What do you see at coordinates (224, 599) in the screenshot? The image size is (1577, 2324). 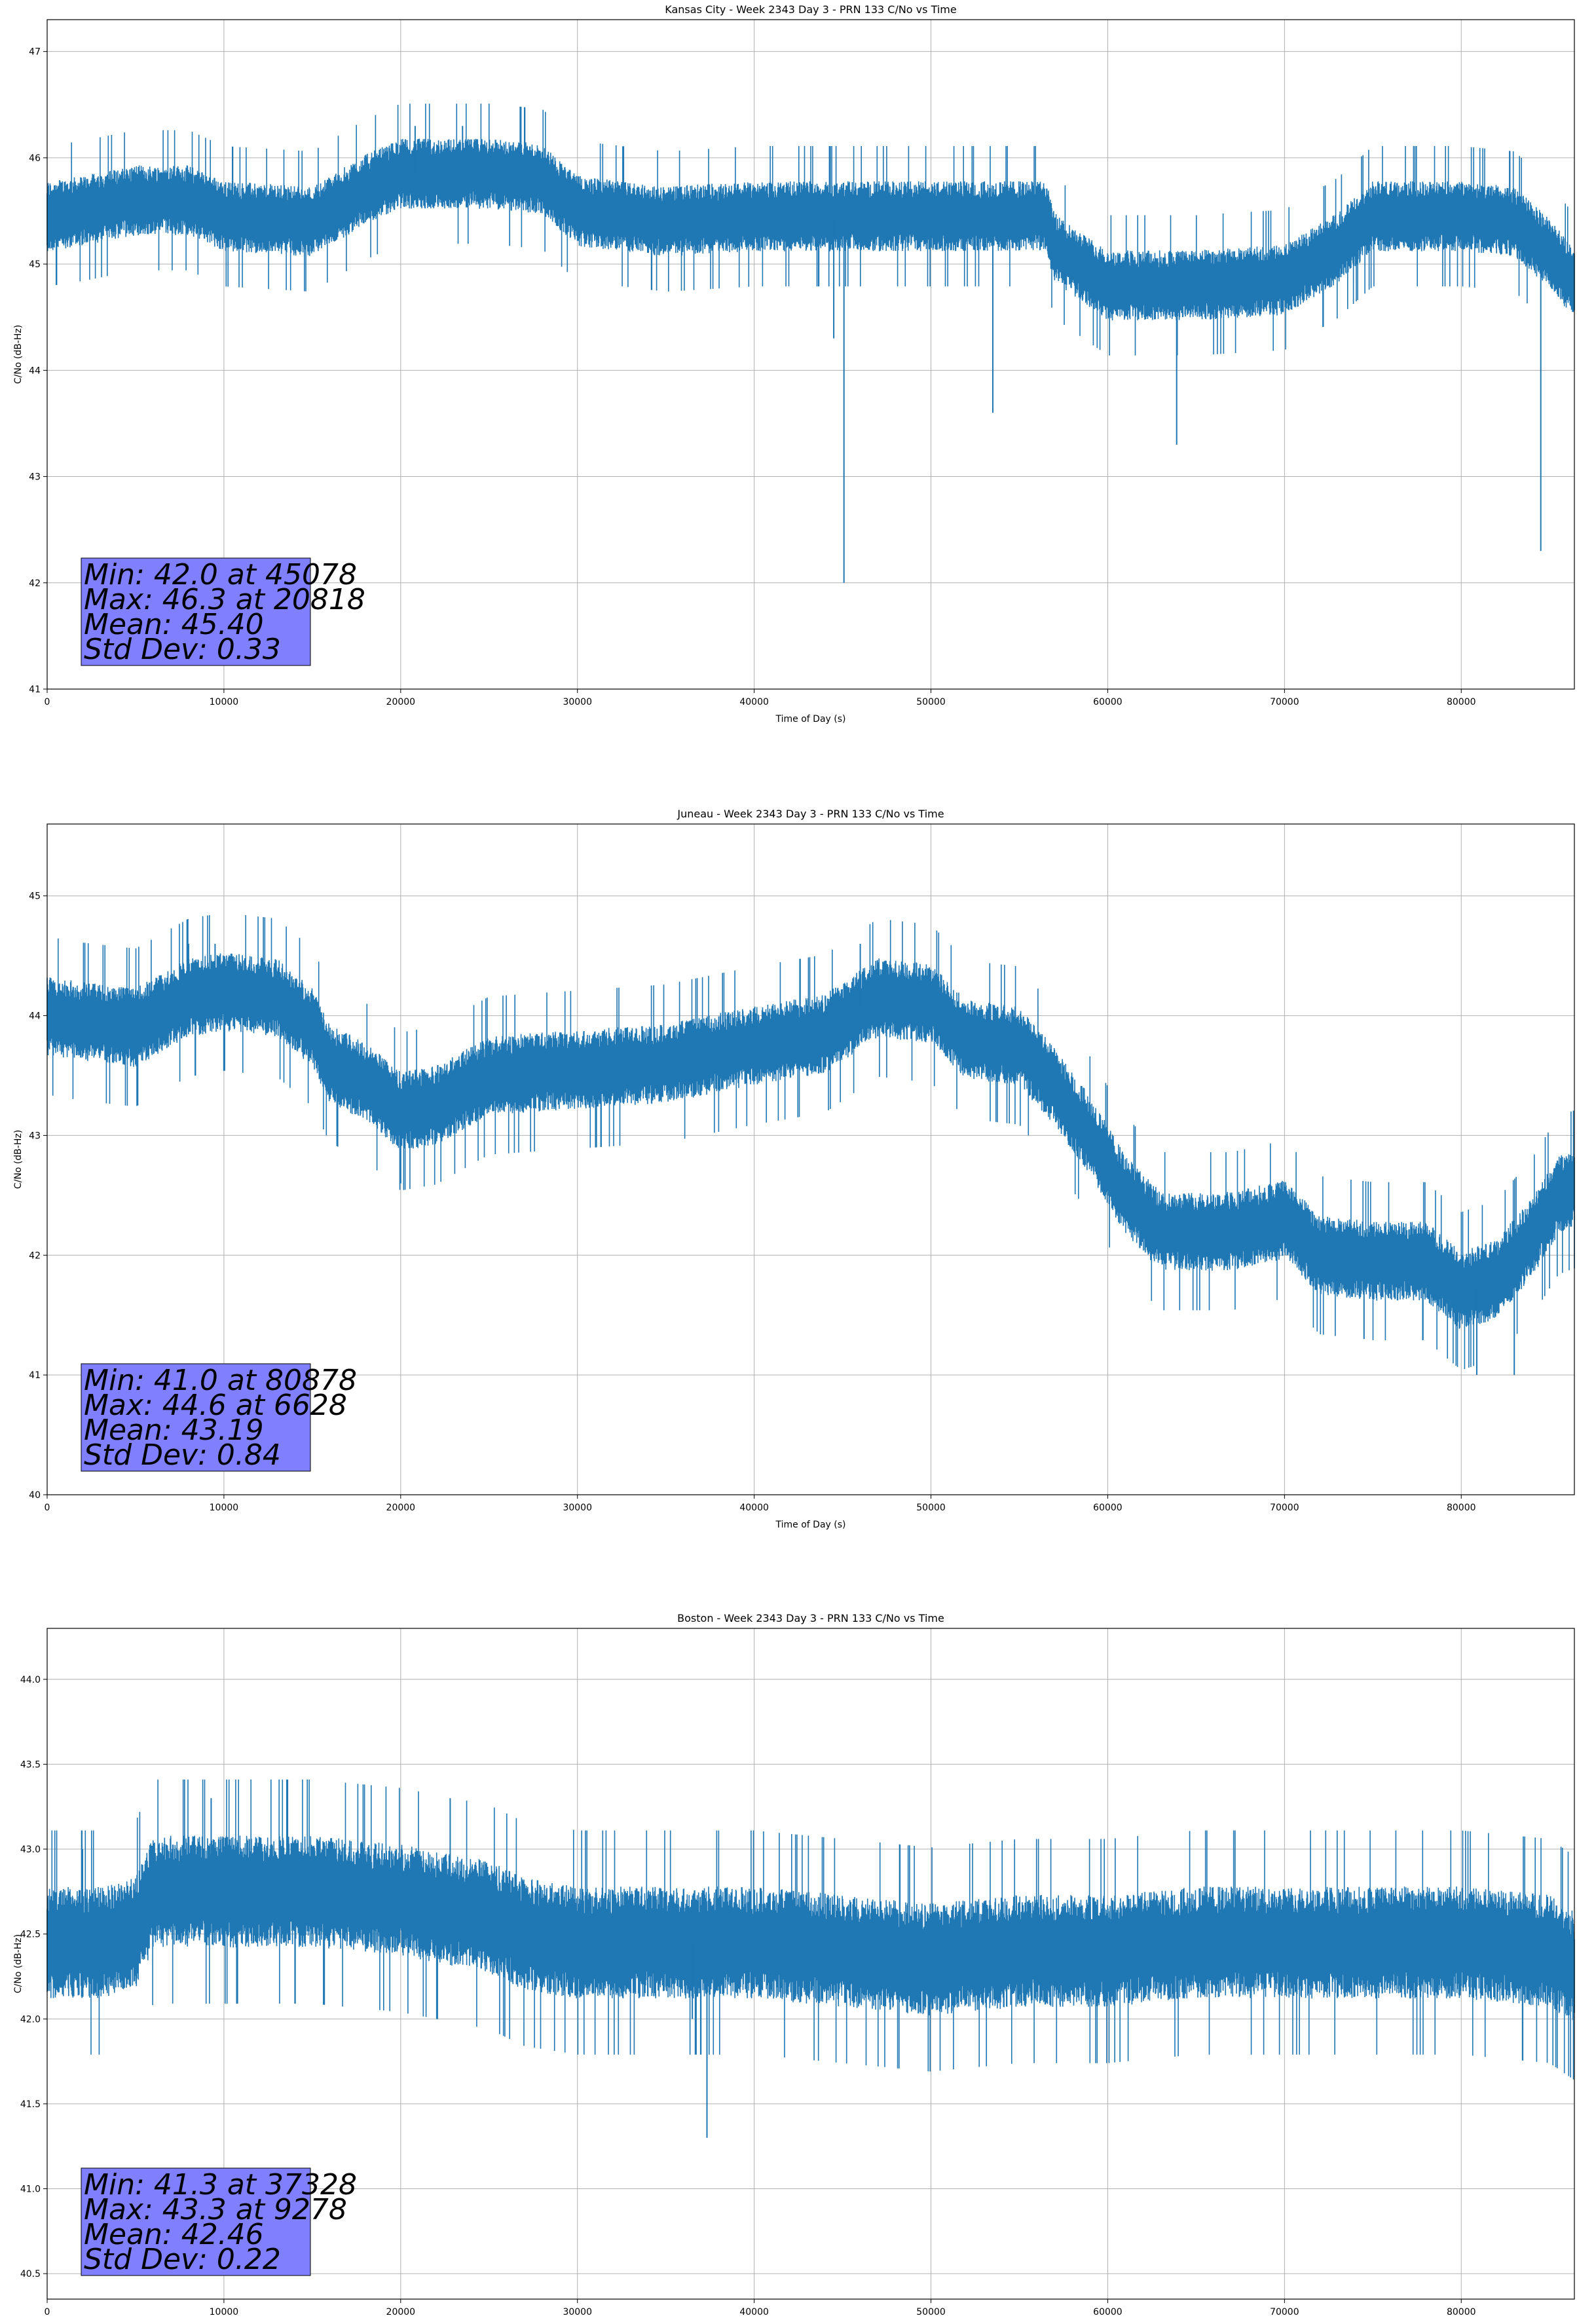 I see `stats-line: Max: 46.3 at 20818` at bounding box center [224, 599].